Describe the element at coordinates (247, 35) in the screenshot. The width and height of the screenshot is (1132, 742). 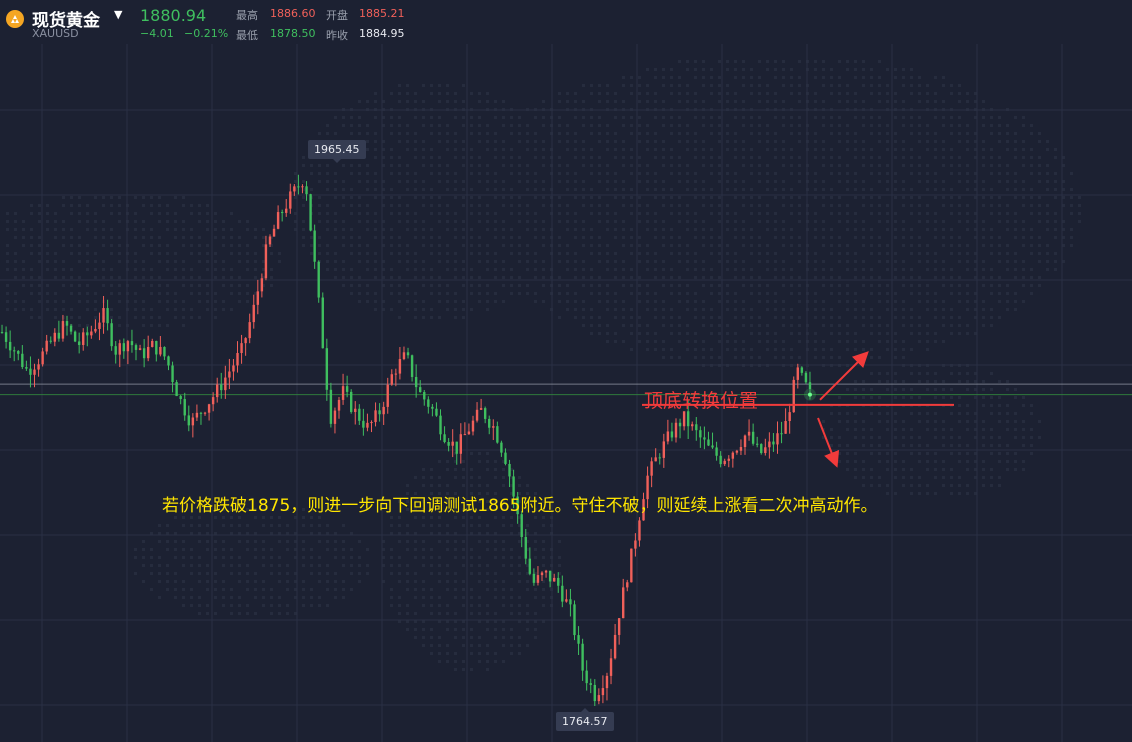
I see `low-label: 最低` at that location.